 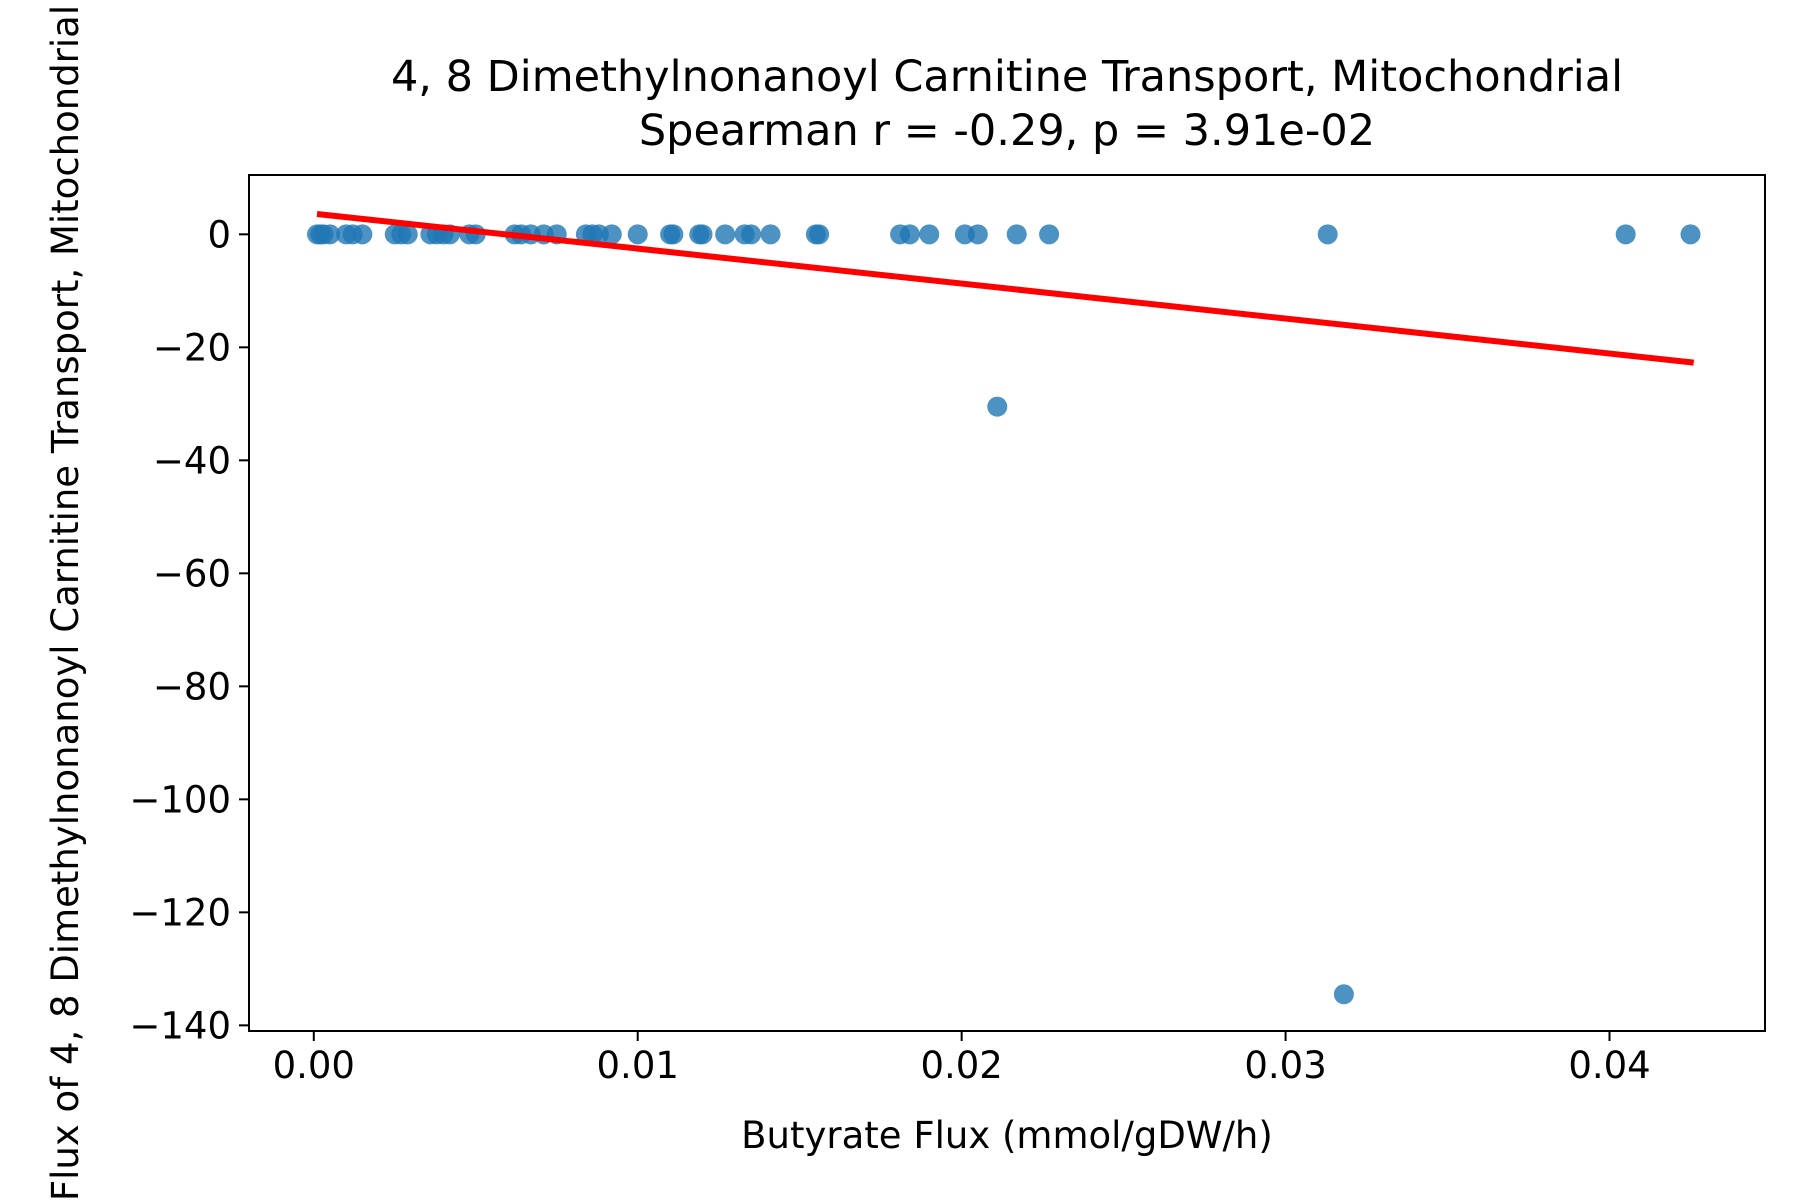 What do you see at coordinates (180, 912) in the screenshot?
I see `y-tick-label: −120` at bounding box center [180, 912].